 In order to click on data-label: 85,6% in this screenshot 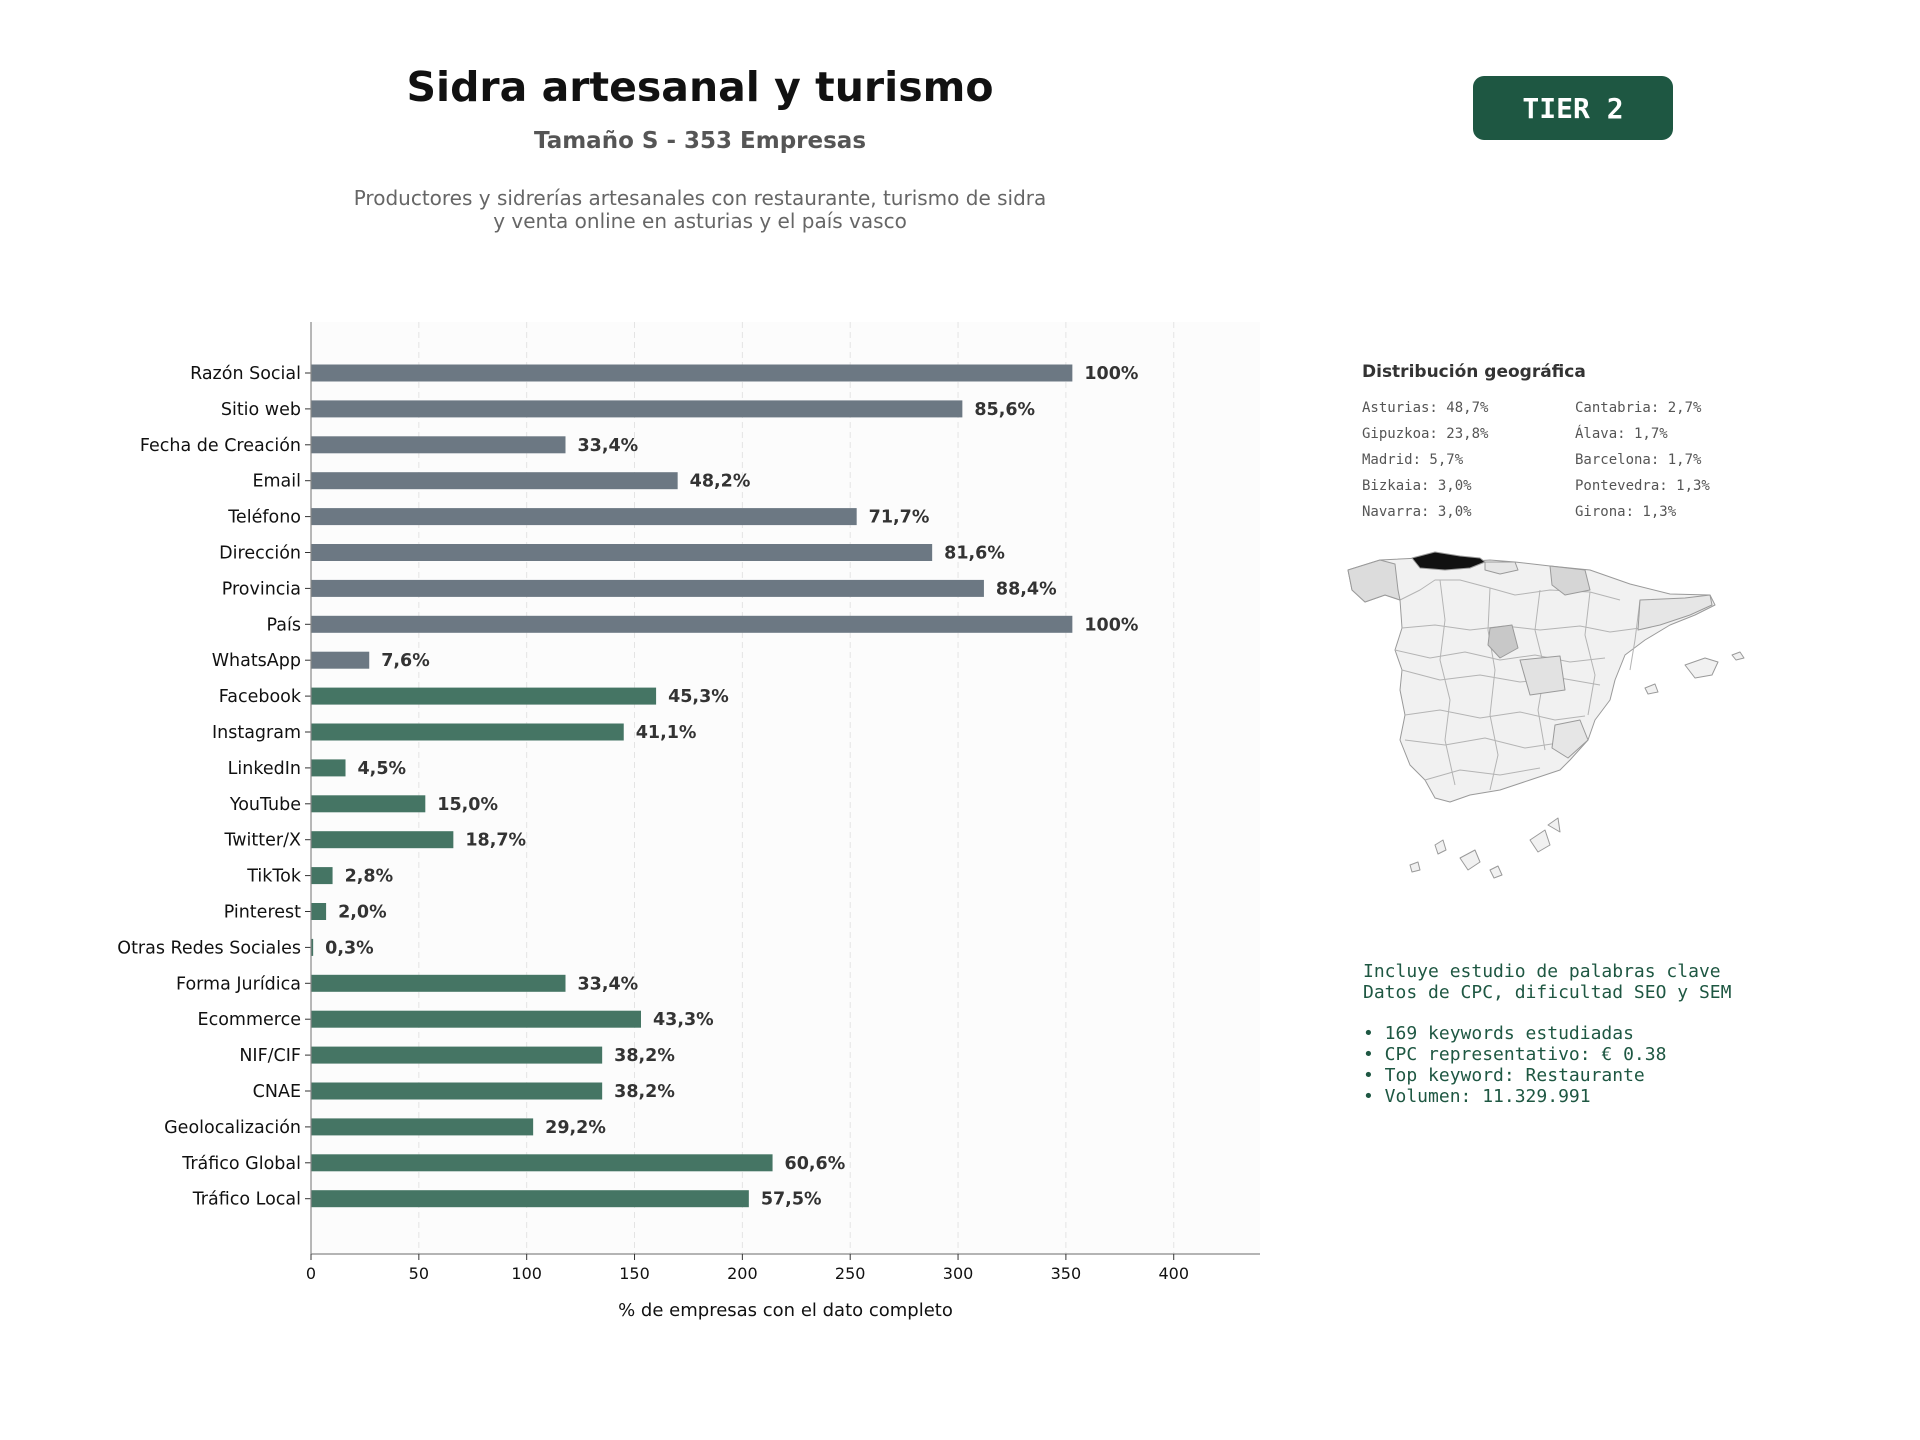, I will do `click(1004, 410)`.